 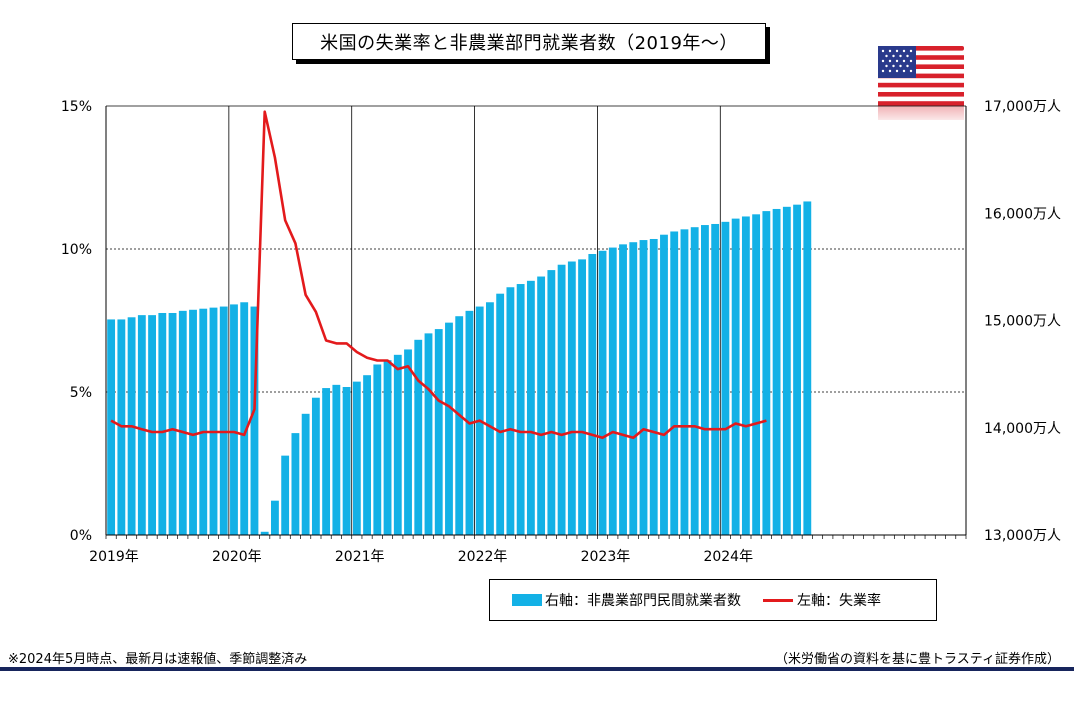 I want to click on legend-swatch-line, so click(x=778, y=600).